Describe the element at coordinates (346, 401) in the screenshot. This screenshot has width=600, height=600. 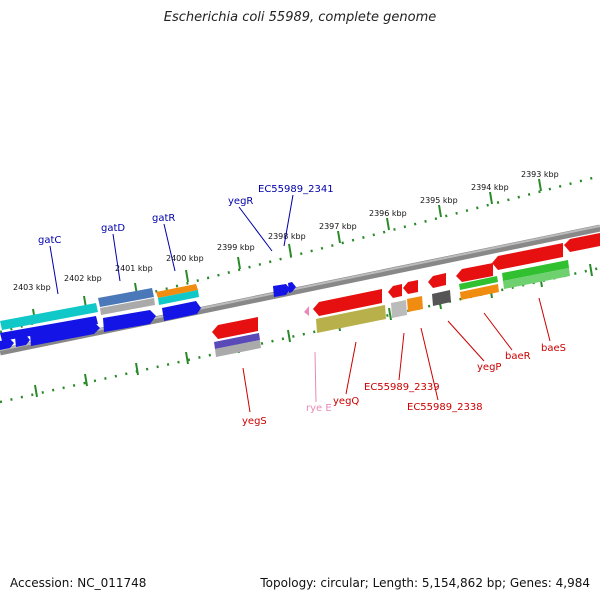
I see `gene-label-yegQ: yegQ` at that location.